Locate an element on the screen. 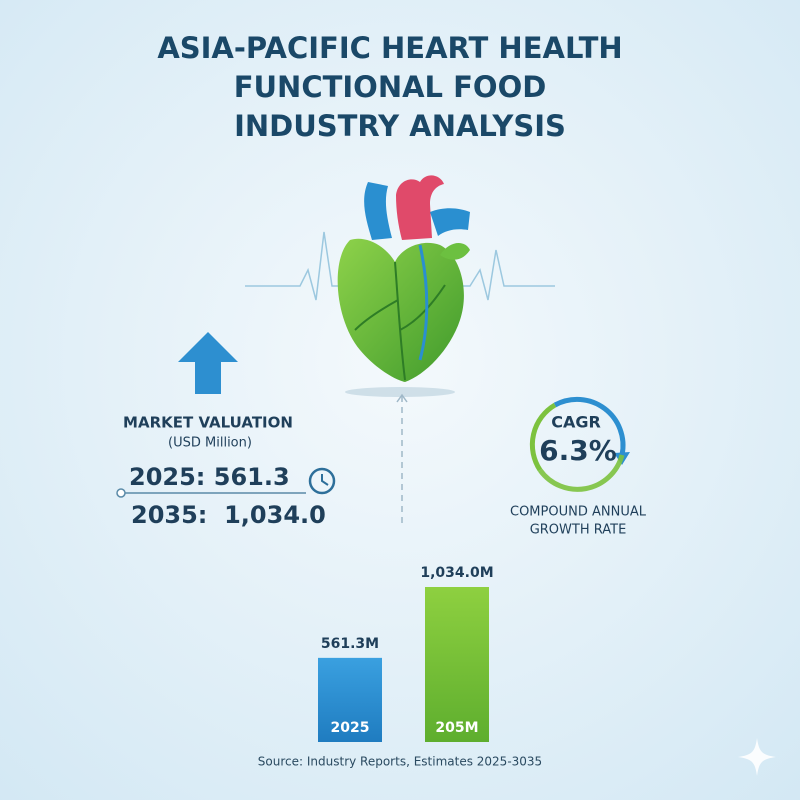 The height and width of the screenshot is (800, 800). cagr-caption: COMPOUND ANNUAL is located at coordinates (578, 512).